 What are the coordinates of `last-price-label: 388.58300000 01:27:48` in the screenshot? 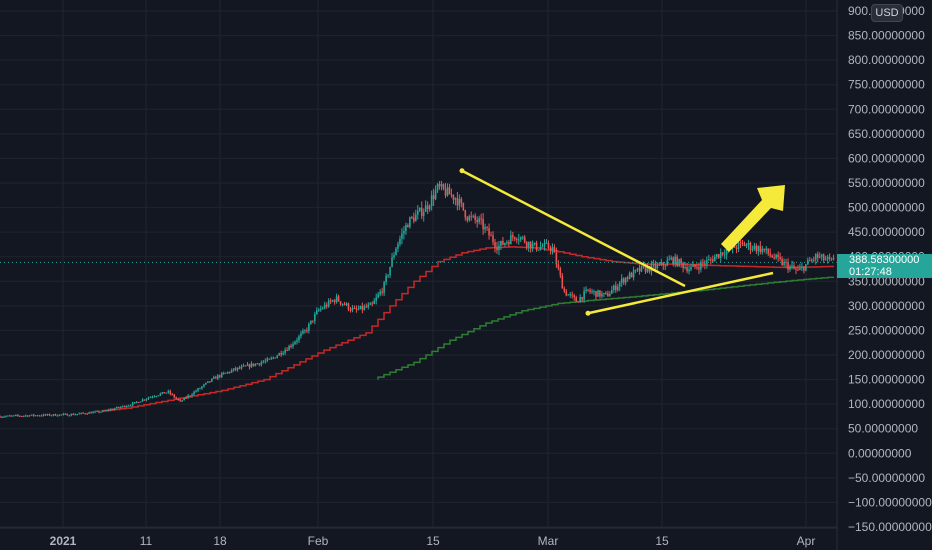 It's located at (884, 266).